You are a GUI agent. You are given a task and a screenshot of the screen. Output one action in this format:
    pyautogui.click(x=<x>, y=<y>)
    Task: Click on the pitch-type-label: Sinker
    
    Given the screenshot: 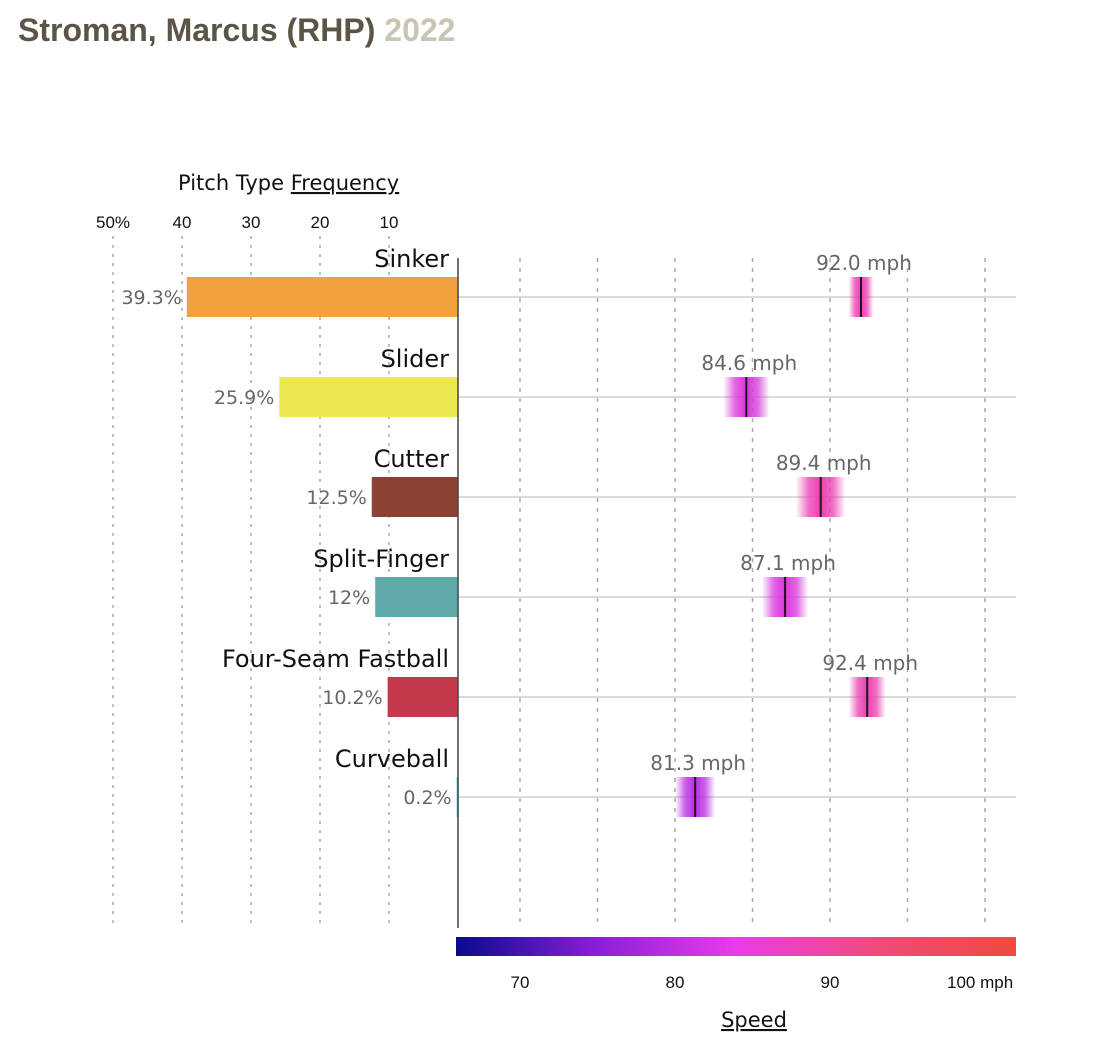 What is the action you would take?
    pyautogui.click(x=411, y=259)
    